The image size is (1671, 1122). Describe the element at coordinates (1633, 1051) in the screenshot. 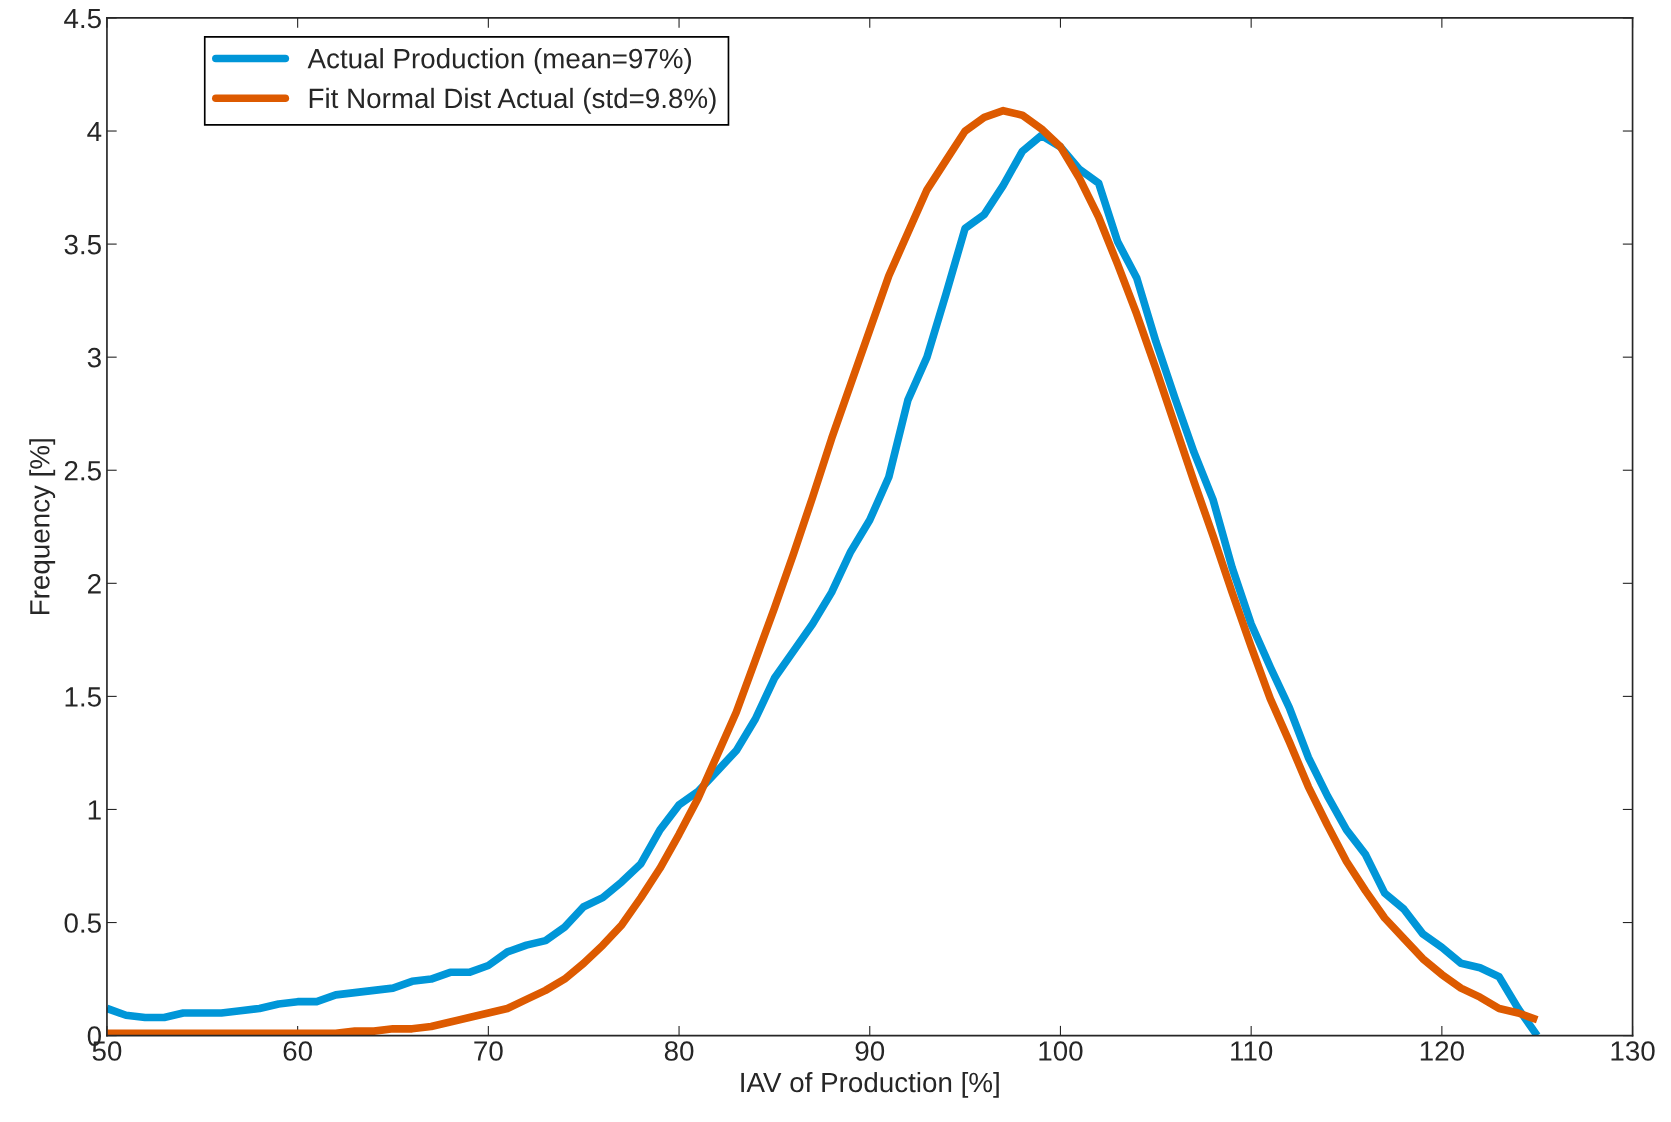

I see `x-tick-label: 130` at that location.